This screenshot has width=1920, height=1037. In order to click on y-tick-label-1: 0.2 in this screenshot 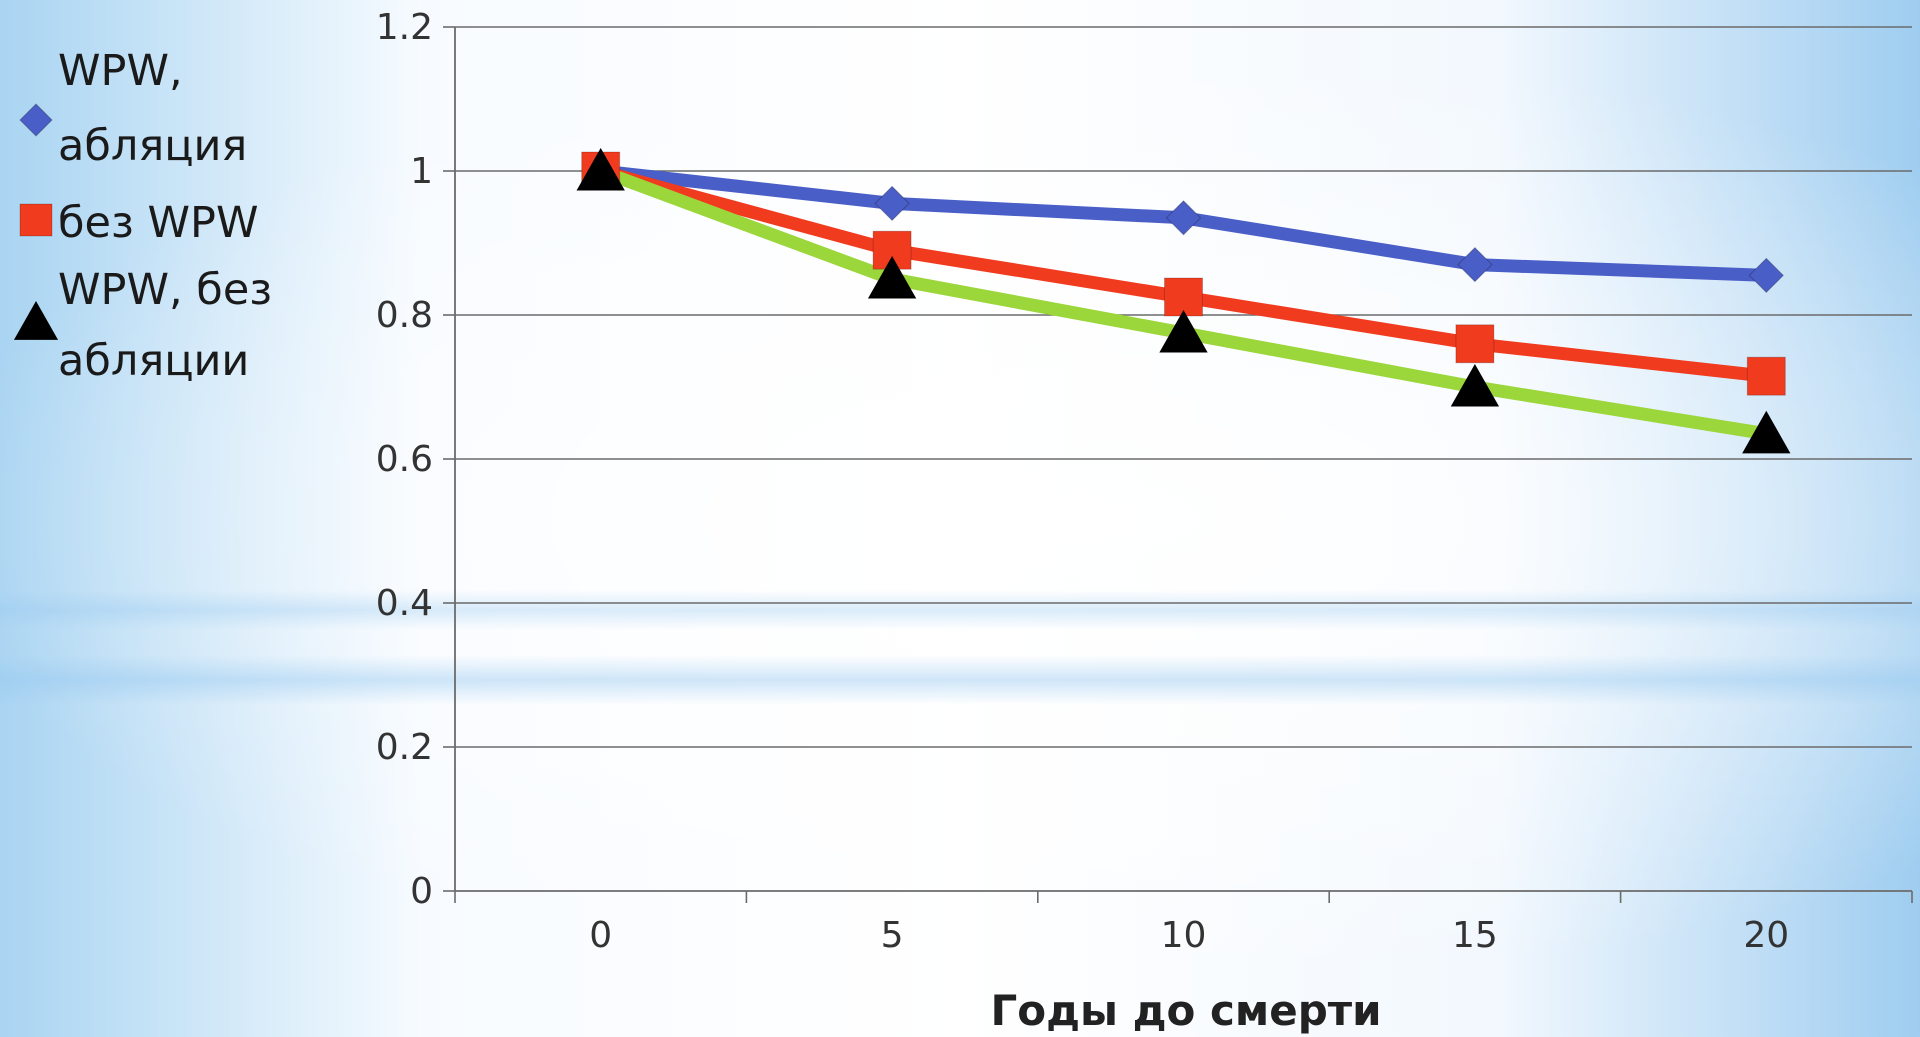, I will do `click(404, 747)`.